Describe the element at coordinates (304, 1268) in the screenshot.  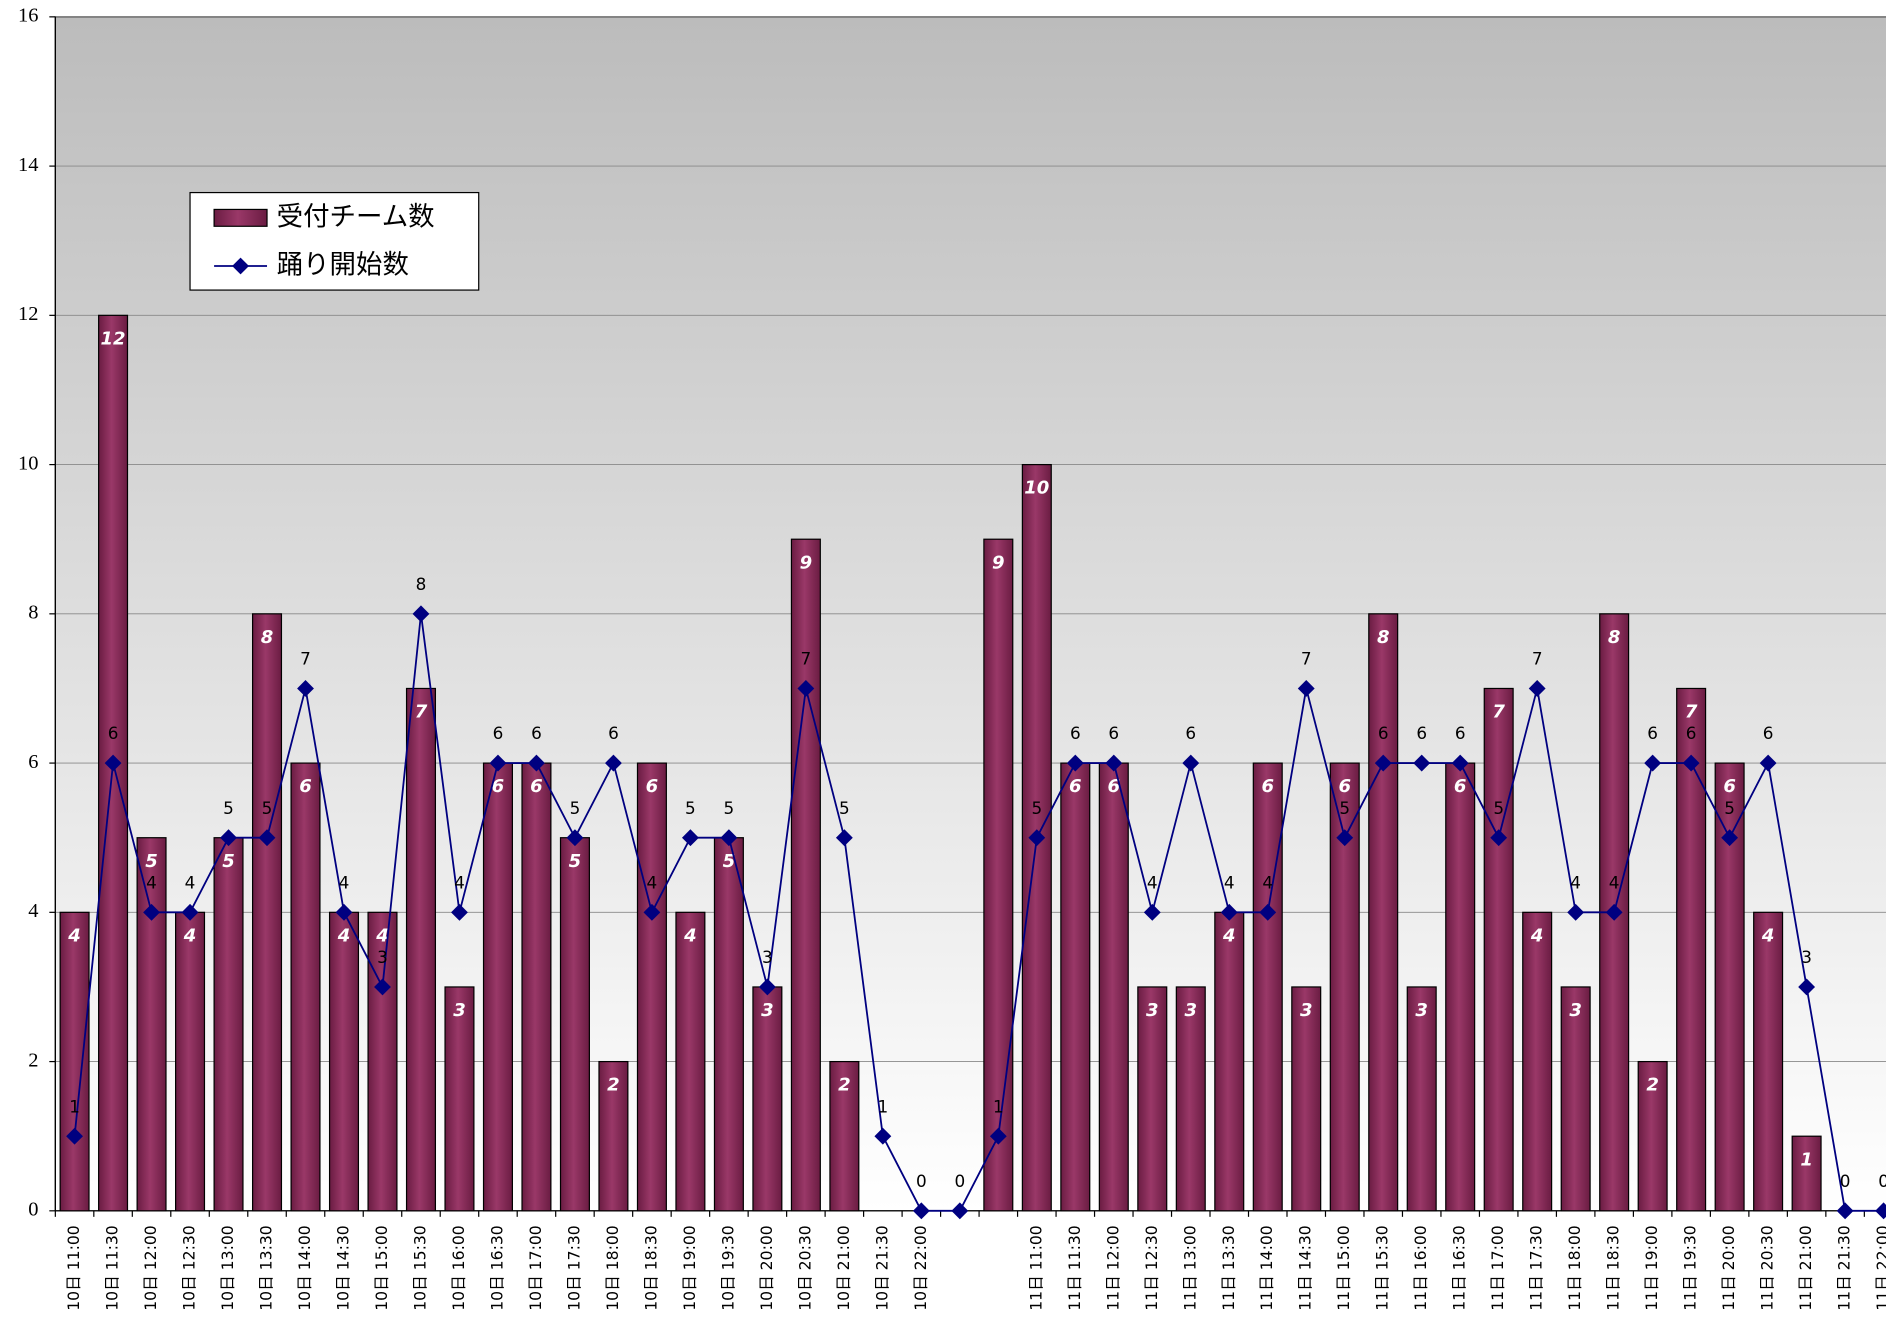
I see `x-tick-label: 10日 14:00` at that location.